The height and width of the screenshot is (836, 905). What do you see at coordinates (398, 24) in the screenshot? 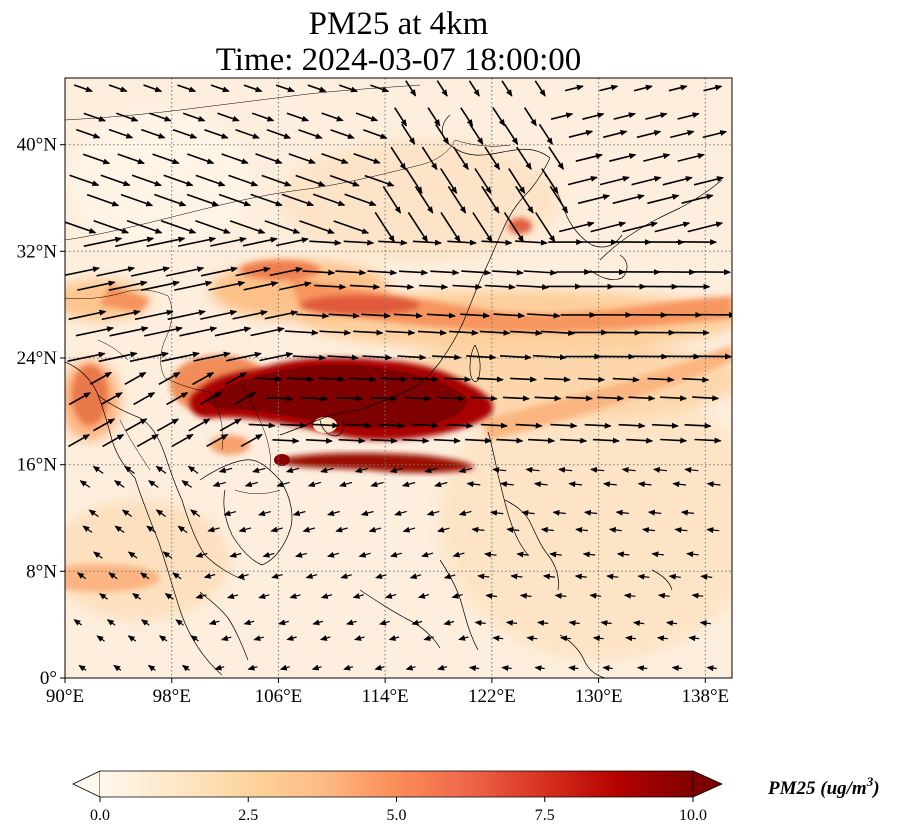
I see `map-title-line-1: PM25 at 4km` at bounding box center [398, 24].